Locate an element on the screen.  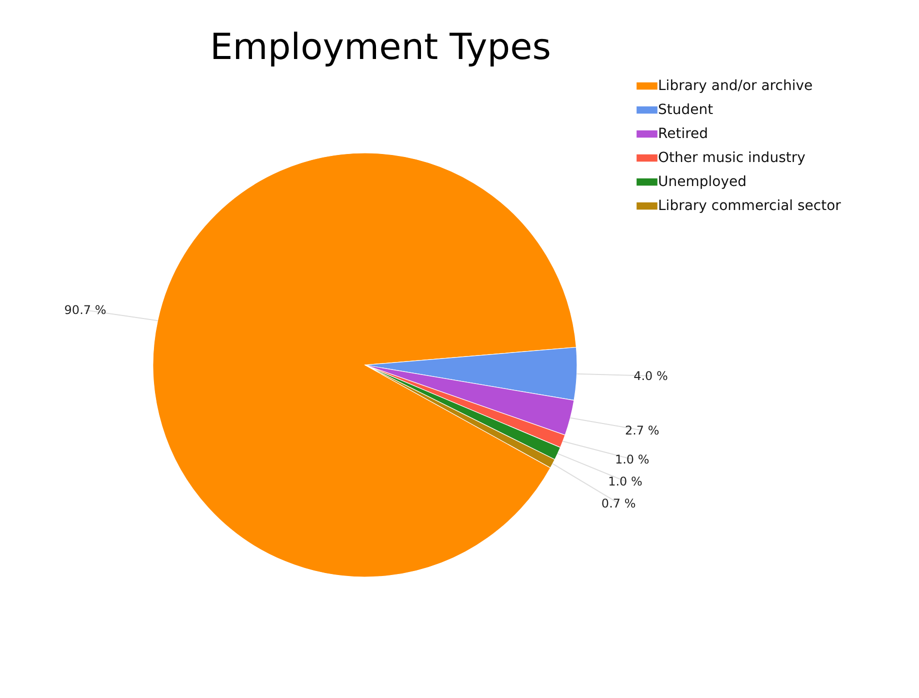
data-label: 0.7 % is located at coordinates (618, 503).